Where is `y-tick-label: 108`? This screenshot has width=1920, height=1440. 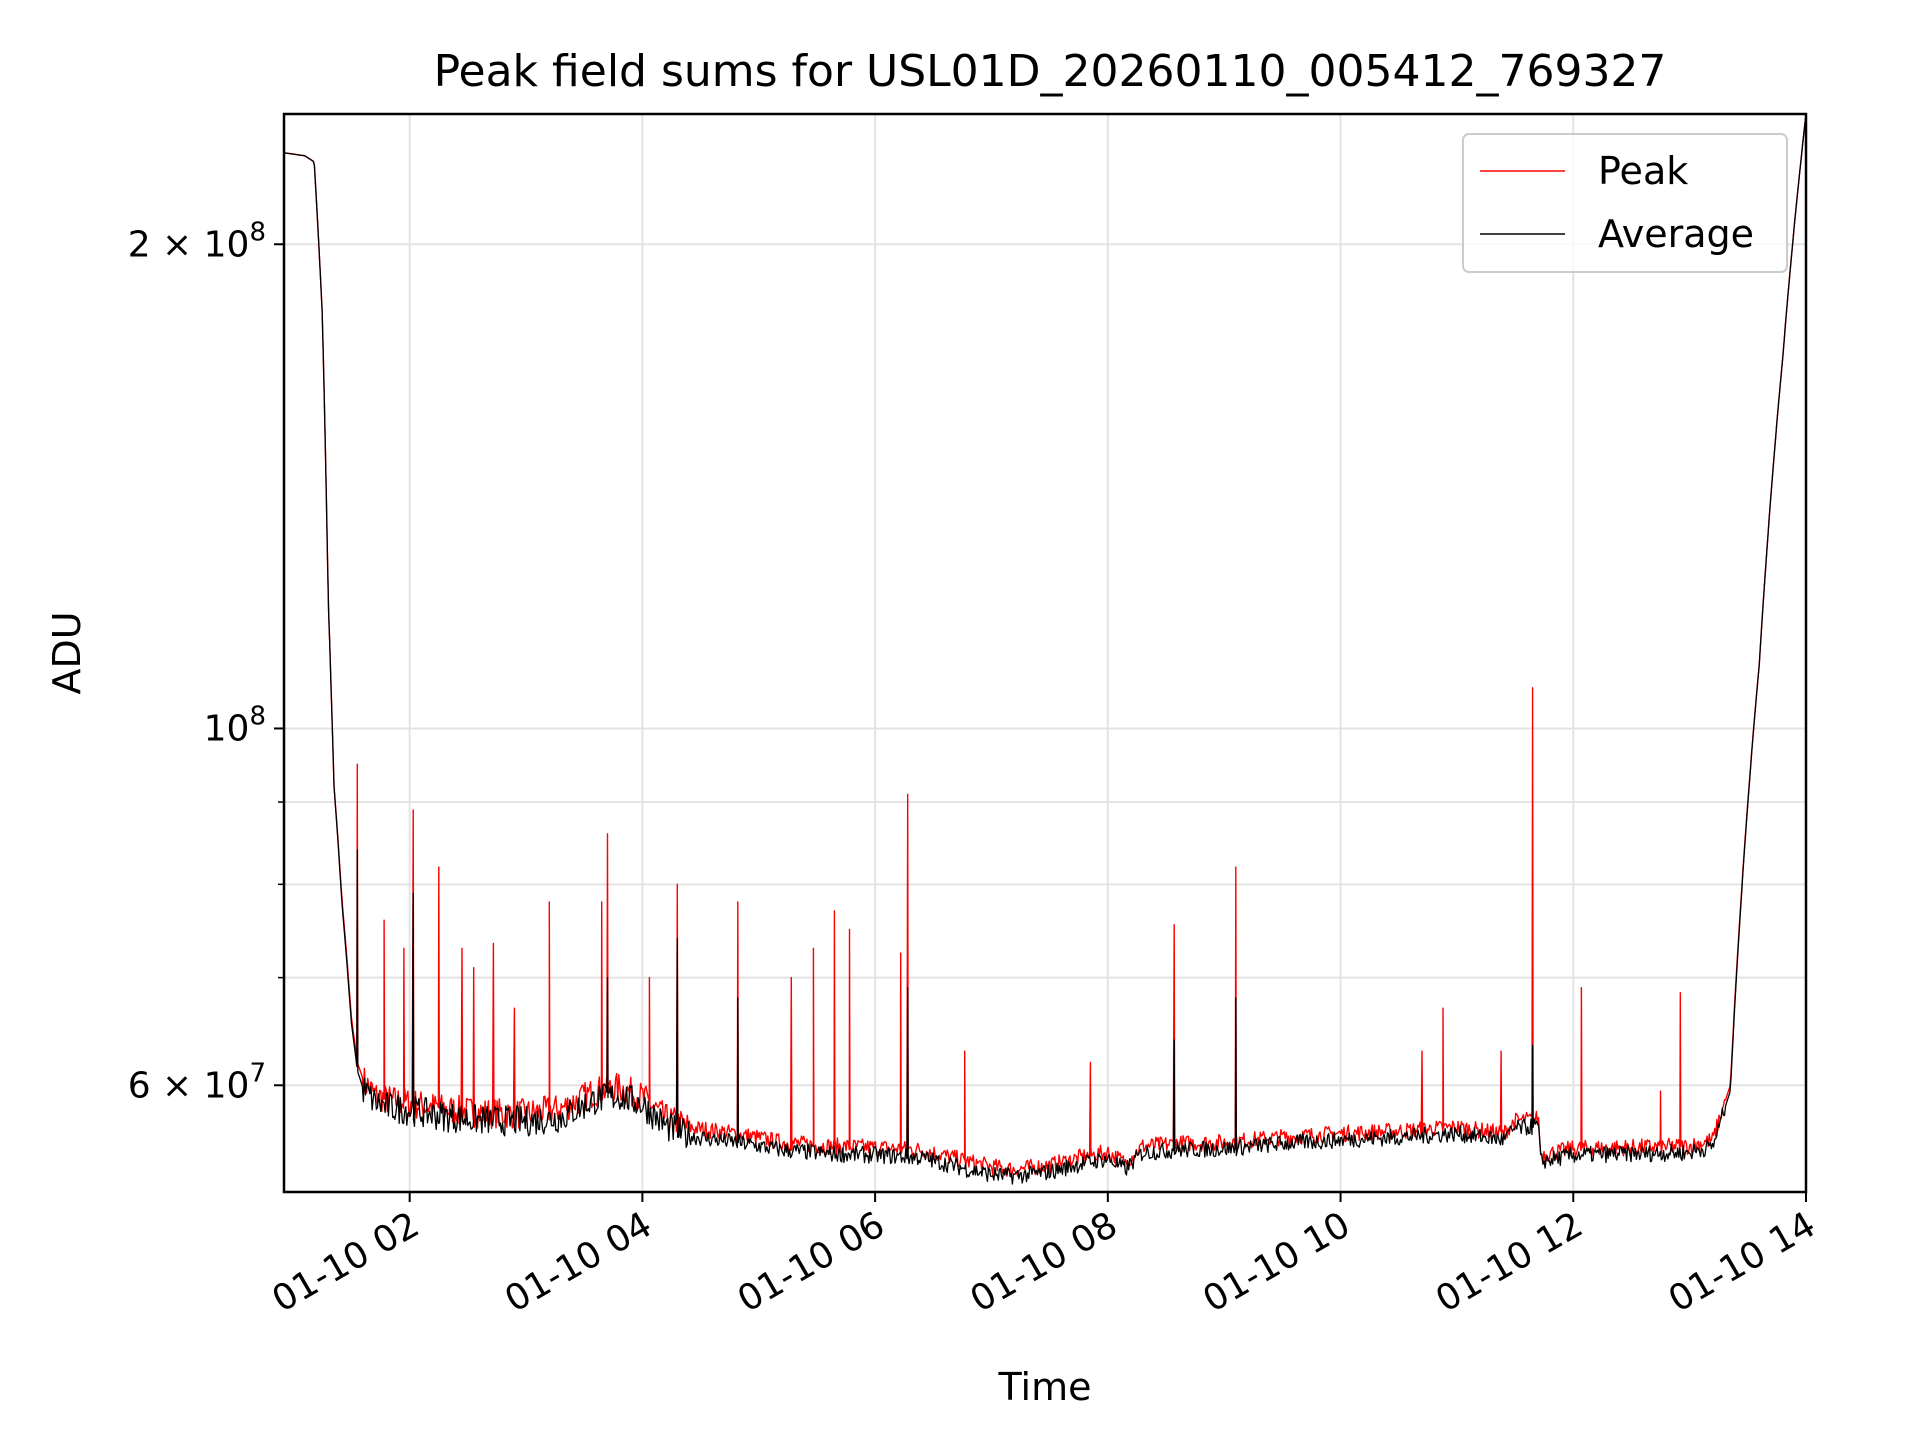 y-tick-label: 108 is located at coordinates (235, 725).